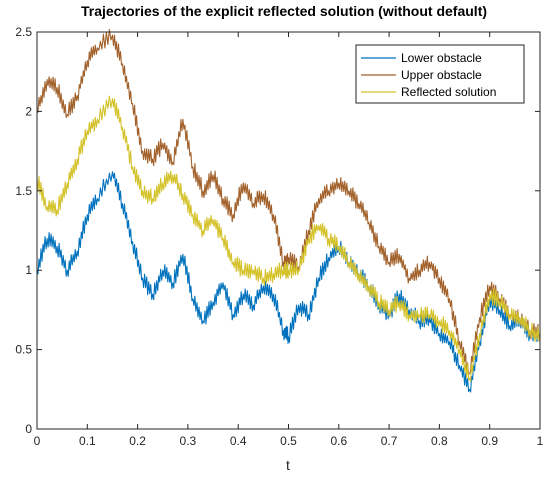 The width and height of the screenshot is (550, 480). What do you see at coordinates (441, 58) in the screenshot?
I see `legend-label: Lower obstacle` at bounding box center [441, 58].